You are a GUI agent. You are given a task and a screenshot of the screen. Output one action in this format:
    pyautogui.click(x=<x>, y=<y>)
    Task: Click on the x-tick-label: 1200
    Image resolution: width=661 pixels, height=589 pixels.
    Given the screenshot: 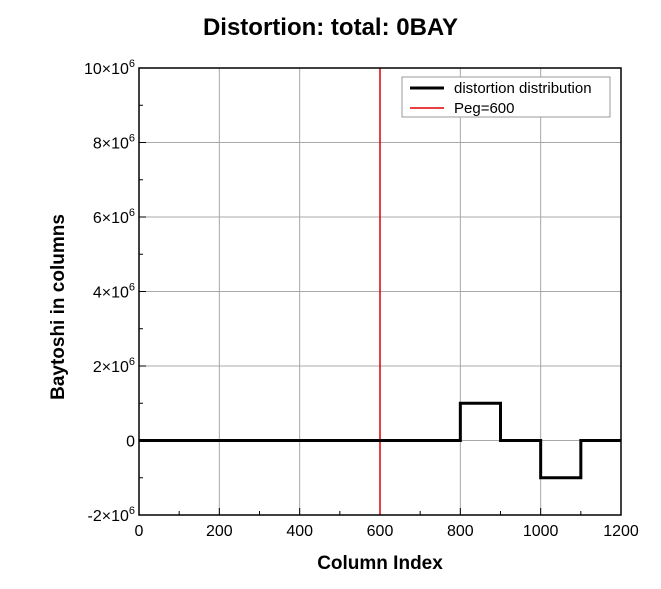 What is the action you would take?
    pyautogui.click(x=621, y=531)
    